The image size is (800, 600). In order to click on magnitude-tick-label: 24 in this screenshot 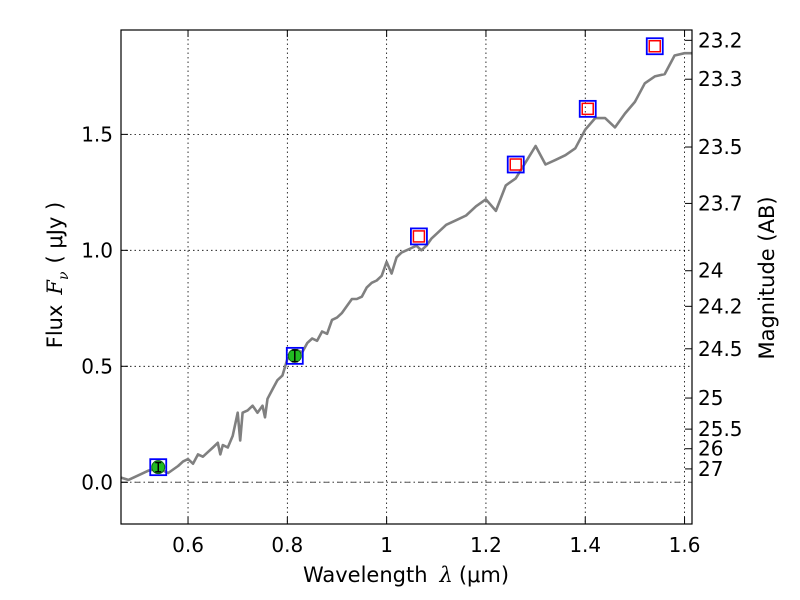, I will do `click(710, 271)`.